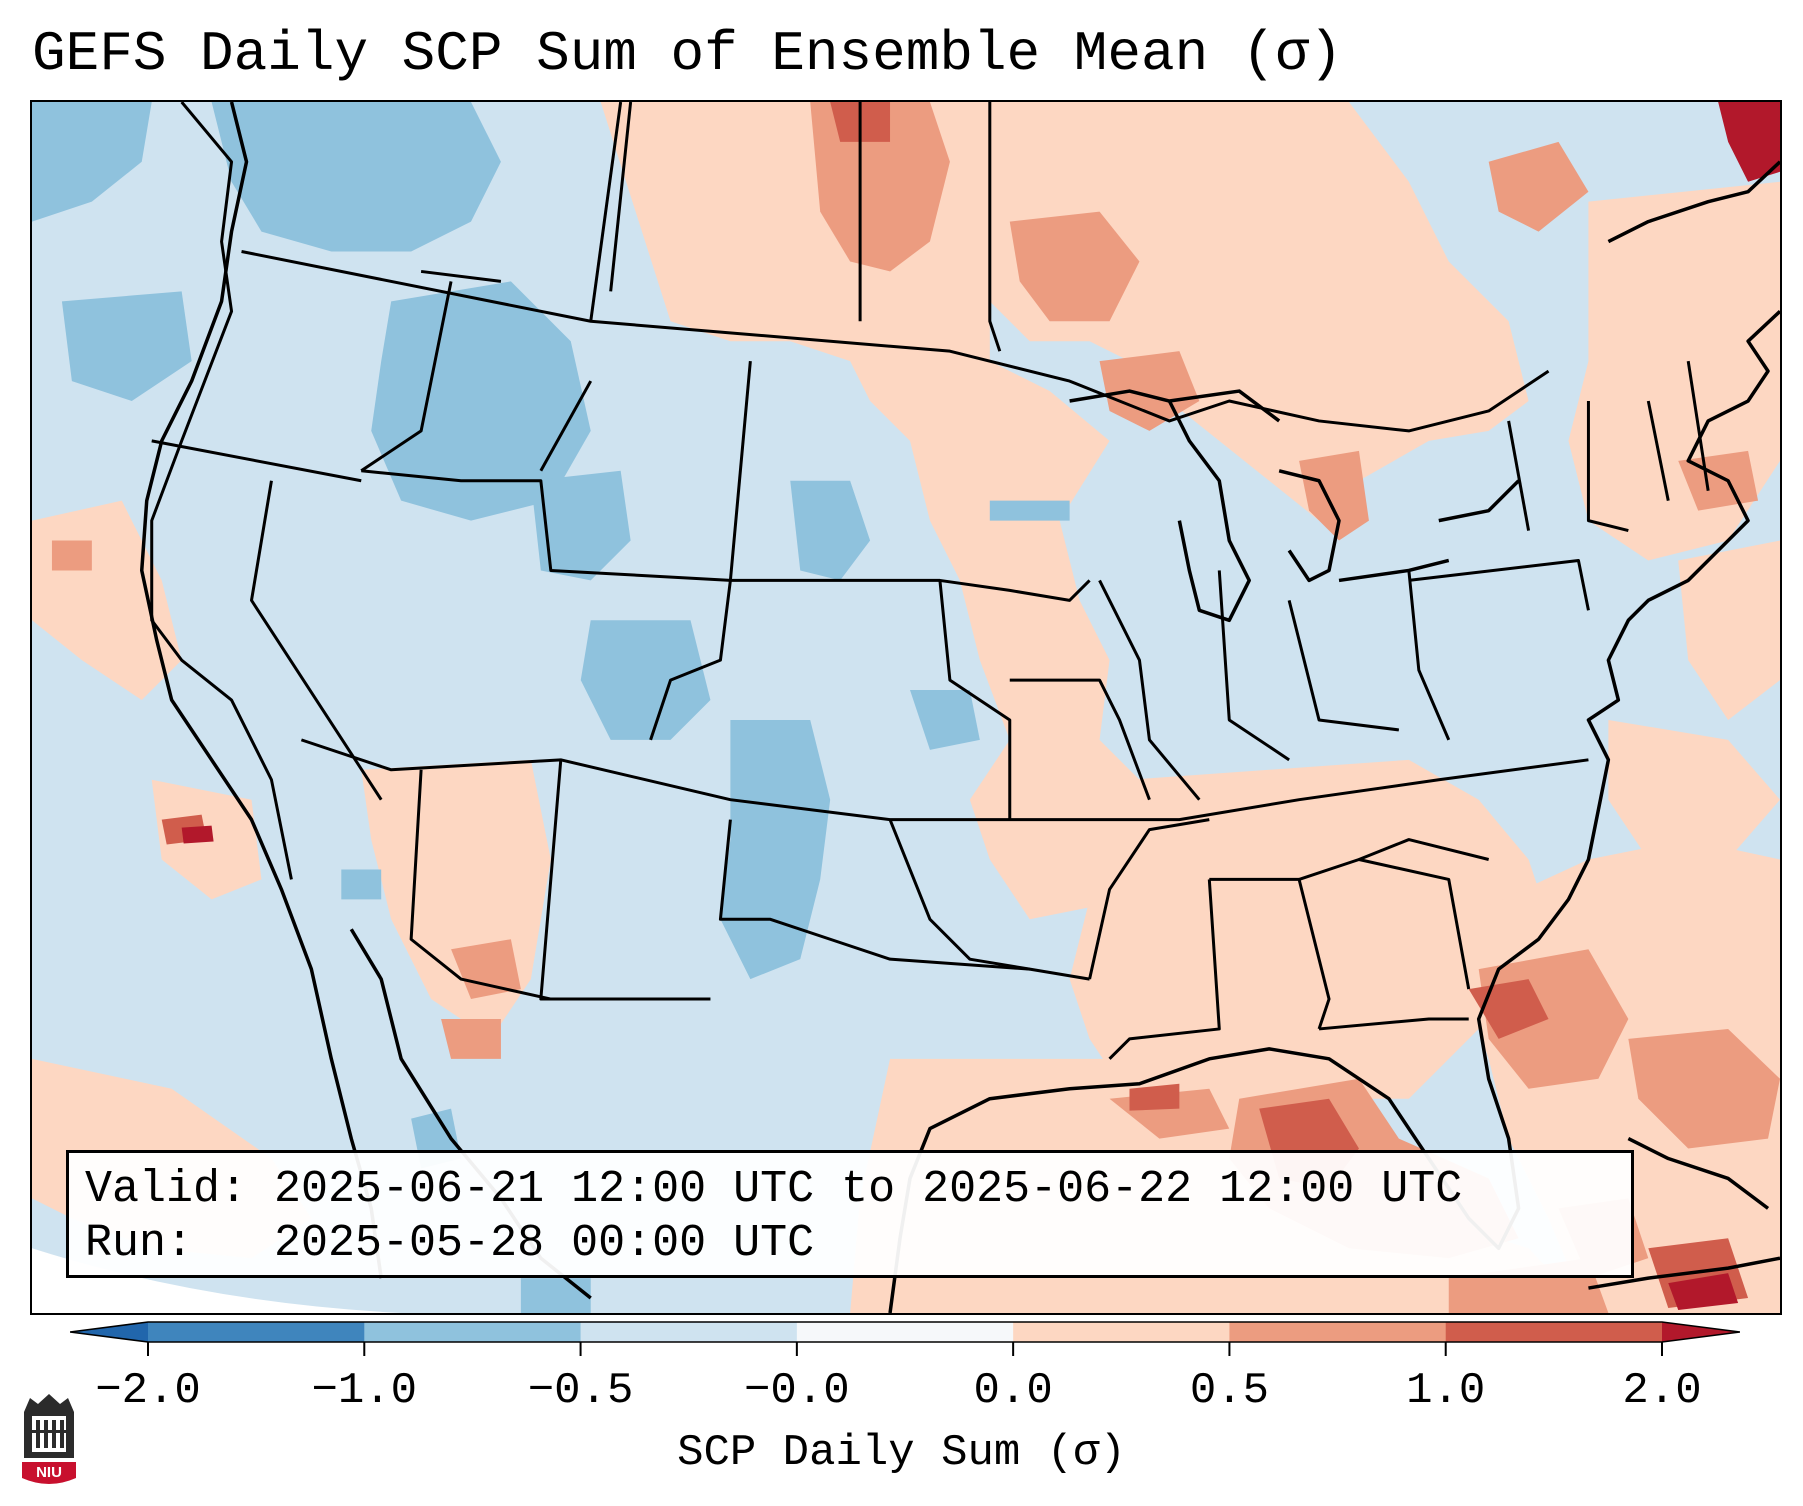 This screenshot has width=1803, height=1506. What do you see at coordinates (364, 1391) in the screenshot?
I see `colorbar-tick-label: −1.0` at bounding box center [364, 1391].